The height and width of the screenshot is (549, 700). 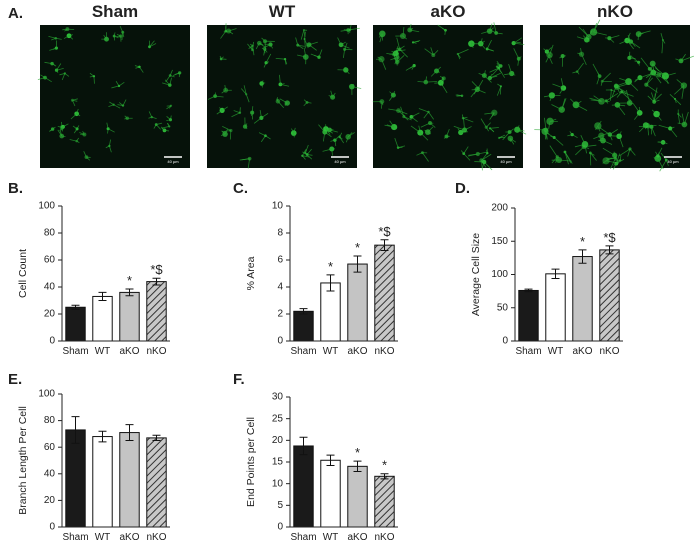 What do you see at coordinates (615, 11) in the screenshot?
I see `image-title: nKO` at bounding box center [615, 11].